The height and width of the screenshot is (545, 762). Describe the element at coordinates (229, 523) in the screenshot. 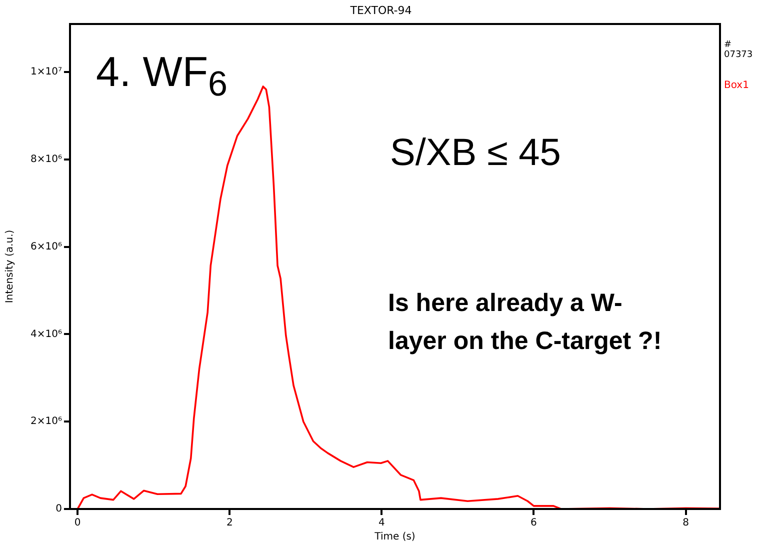

I see `x-tick-label: 2` at that location.